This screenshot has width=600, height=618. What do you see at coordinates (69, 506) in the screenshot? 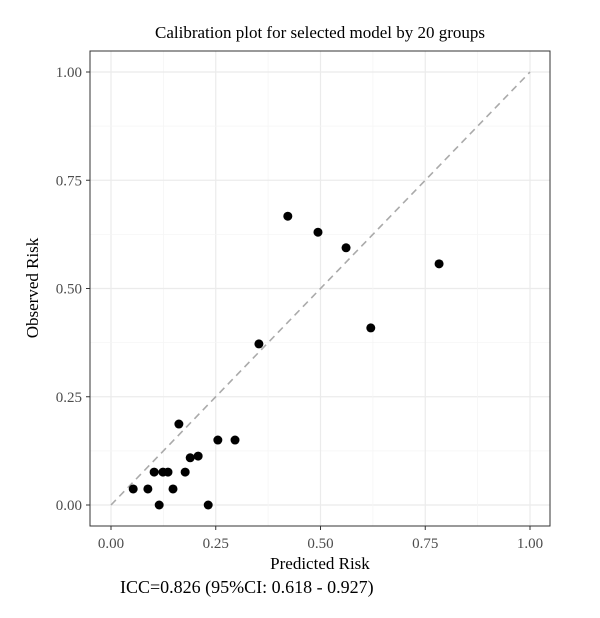
I see `y-tick-label: 0.00` at bounding box center [69, 506].